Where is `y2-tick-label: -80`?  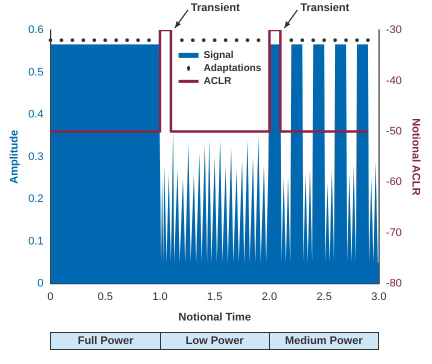
y2-tick-label: -80 is located at coordinates (394, 284).